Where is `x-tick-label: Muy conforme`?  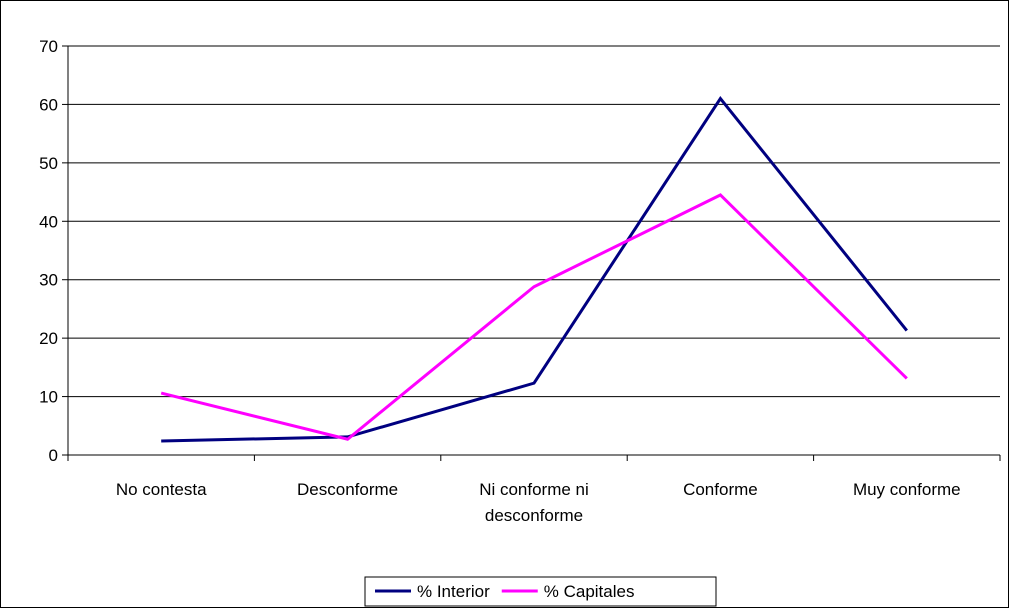 x-tick-label: Muy conforme is located at coordinates (907, 489).